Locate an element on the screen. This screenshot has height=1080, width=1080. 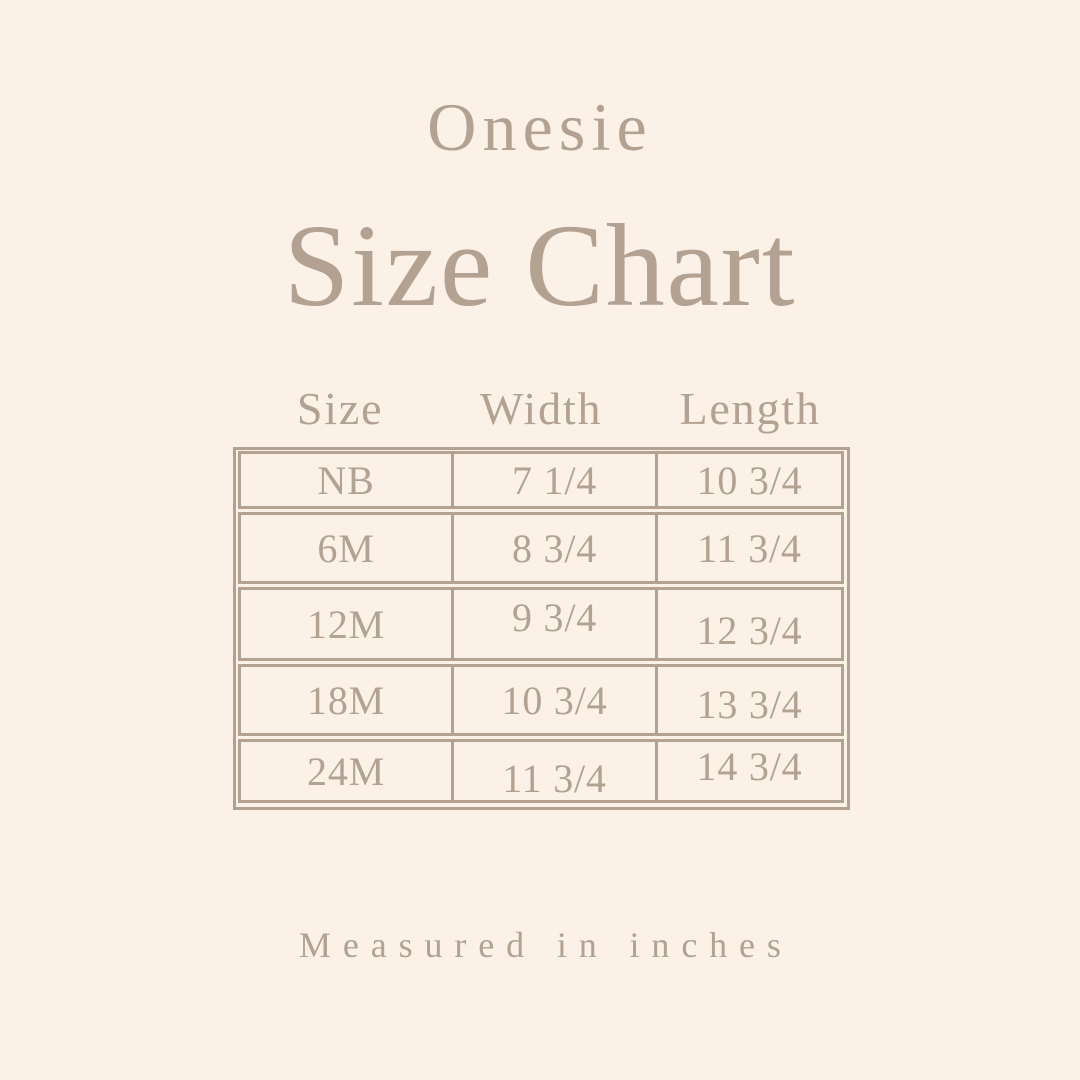
cell-size: 12M is located at coordinates (346, 624).